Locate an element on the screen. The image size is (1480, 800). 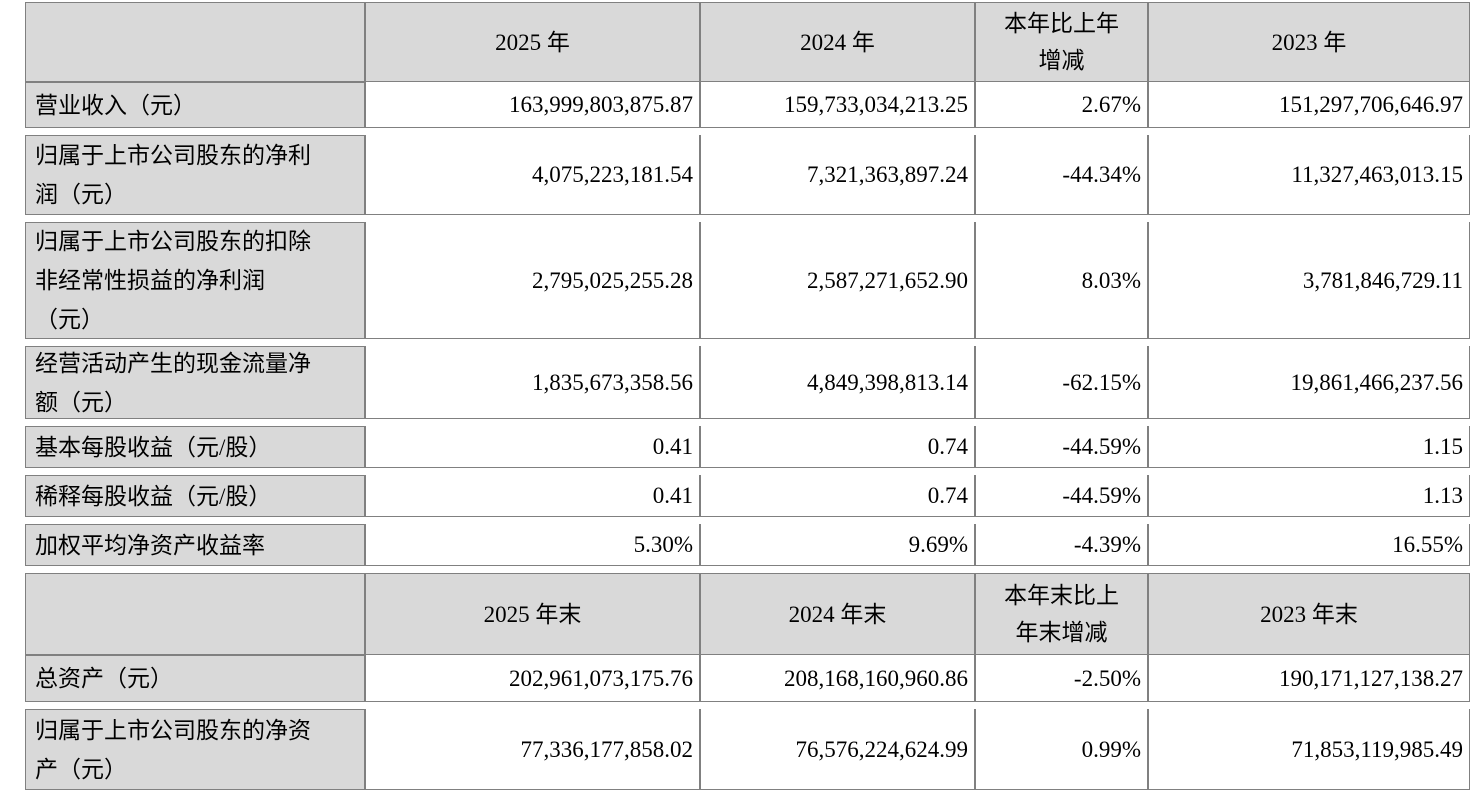
table-row: 基本每股收益（元/股） 0.41 0.74 -44.59% 1.15 is located at coordinates (747, 447).